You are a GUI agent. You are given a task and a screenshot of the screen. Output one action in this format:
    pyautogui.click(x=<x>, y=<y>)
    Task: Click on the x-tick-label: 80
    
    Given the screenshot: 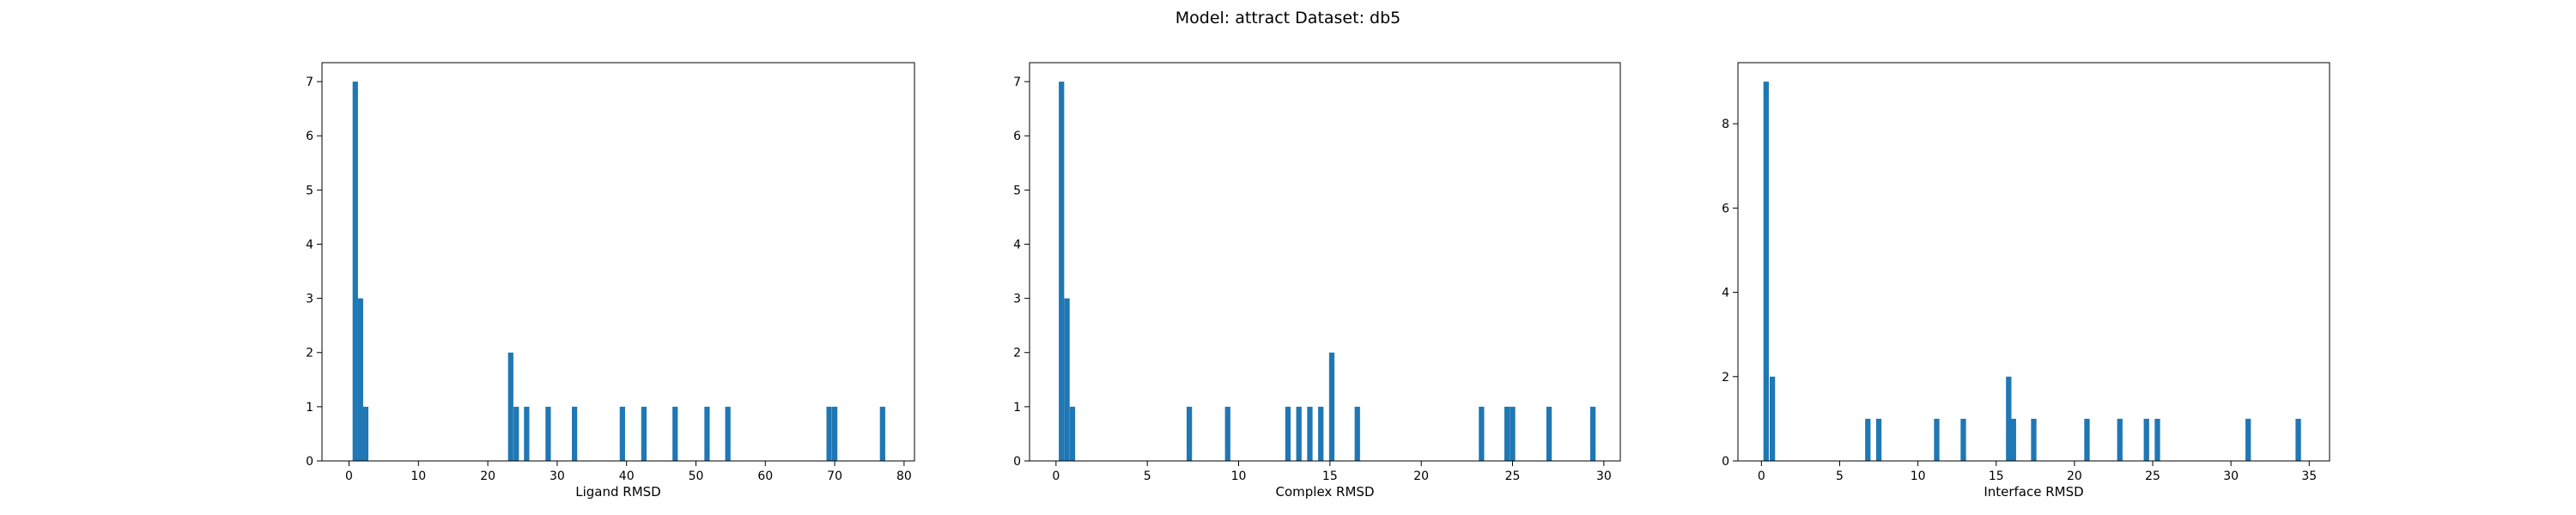 What is the action you would take?
    pyautogui.click(x=904, y=476)
    